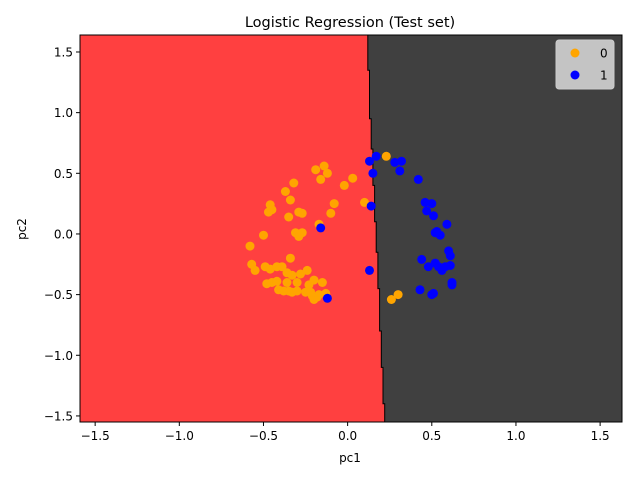 This screenshot has height=480, width=640. I want to click on legend-label-1: 1, so click(604, 76).